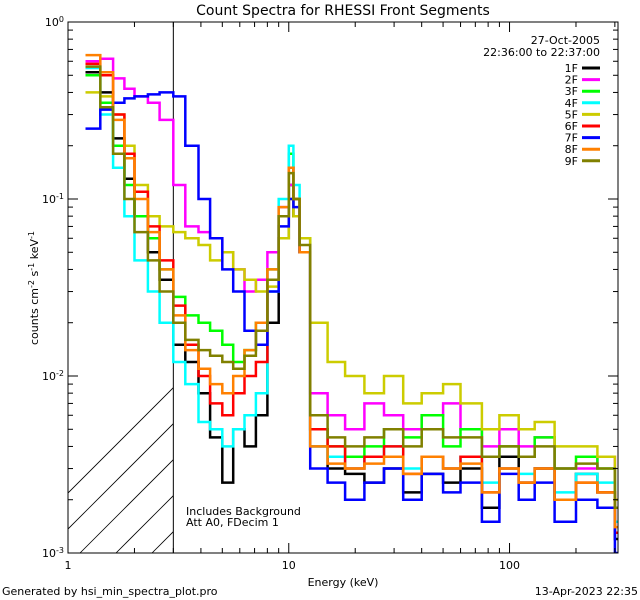 The height and width of the screenshot is (600, 640). I want to click on legend-label: 2F, so click(571, 80).